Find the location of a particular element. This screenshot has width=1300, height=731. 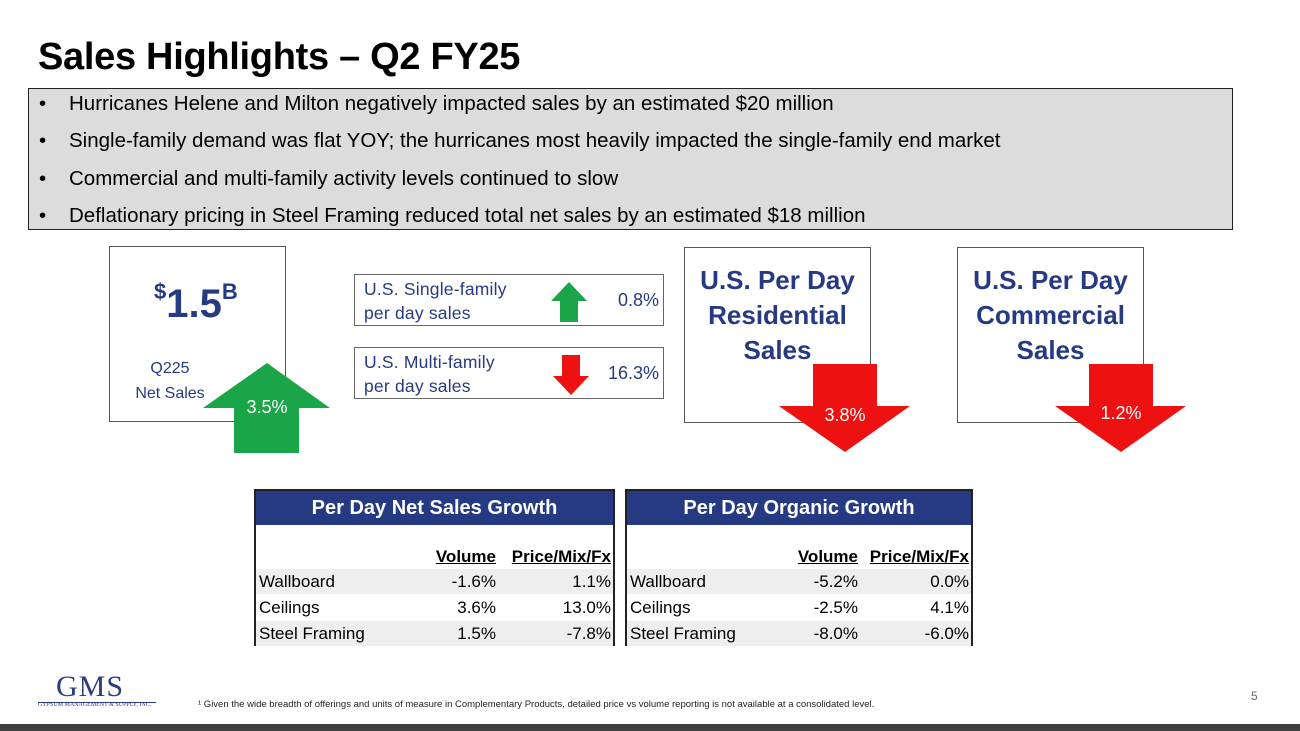

net-sales-period: Q225 is located at coordinates (170, 368).